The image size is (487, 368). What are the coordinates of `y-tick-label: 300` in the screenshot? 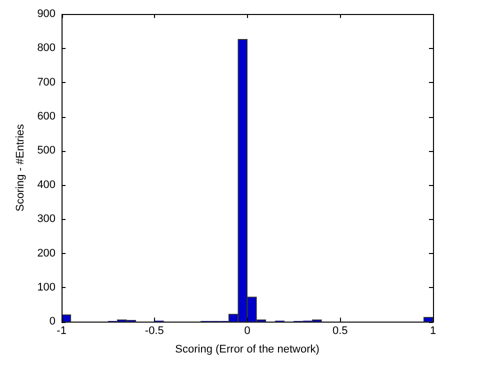 It's located at (46, 219).